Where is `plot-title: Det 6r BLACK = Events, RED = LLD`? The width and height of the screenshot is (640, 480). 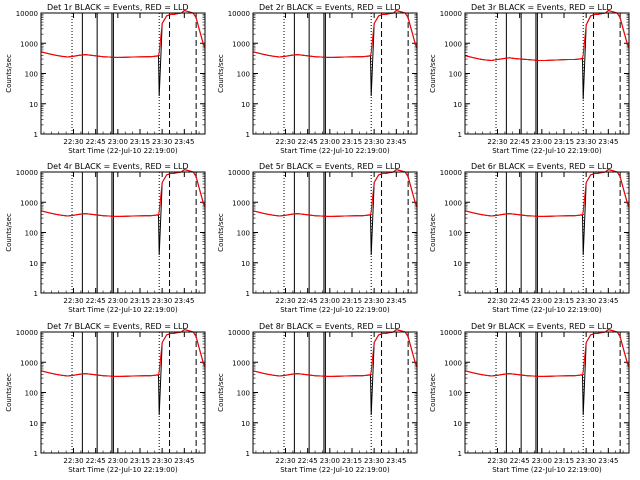
plot-title: Det 6r BLACK = Events, RED = LLD is located at coordinates (542, 166).